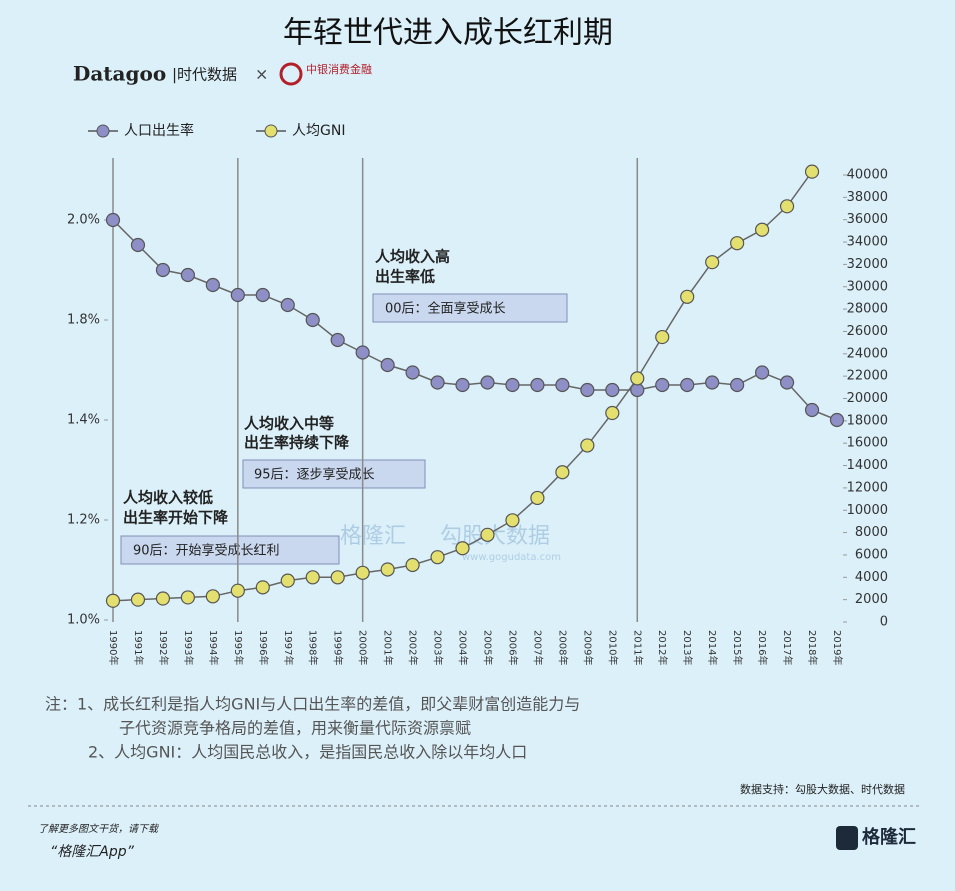 The width and height of the screenshot is (955, 891). What do you see at coordinates (312, 704) in the screenshot?
I see `note: 注：1、成长红利是指人均GNI与人口出生率的差值，即父辈财富创造能力与` at bounding box center [312, 704].